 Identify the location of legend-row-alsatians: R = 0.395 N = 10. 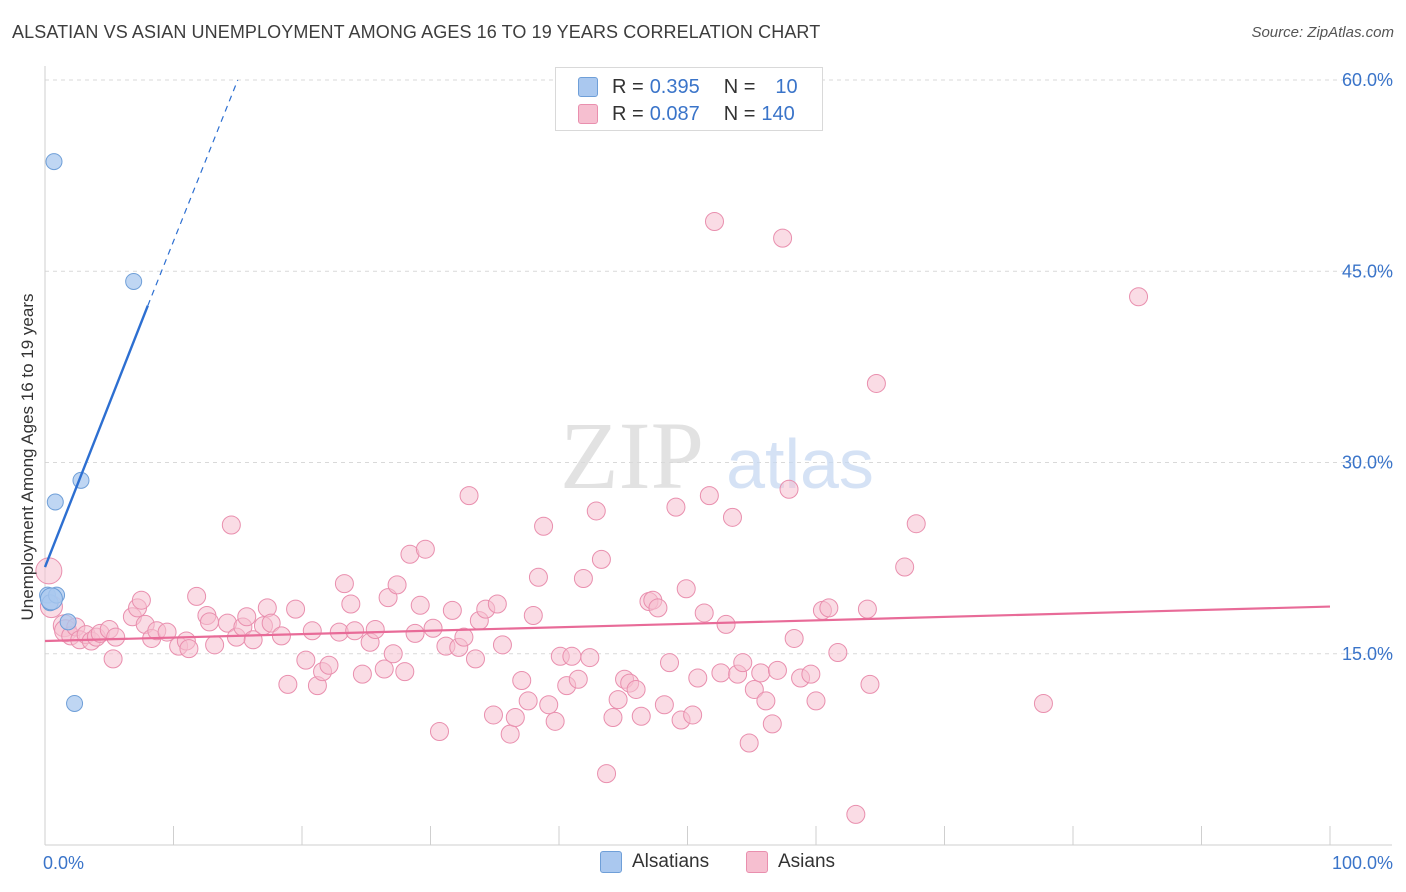
(688, 87).